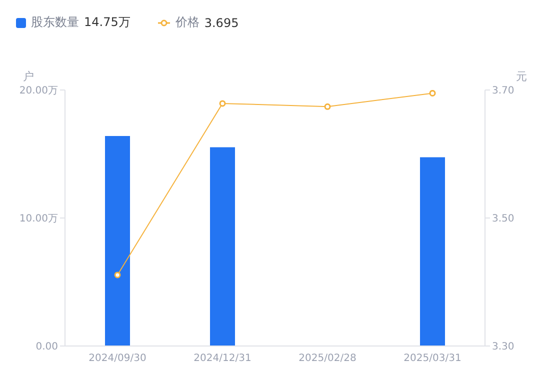 The image size is (550, 381). What do you see at coordinates (38, 219) in the screenshot?
I see `y-tick-label: 10.00万` at bounding box center [38, 219].